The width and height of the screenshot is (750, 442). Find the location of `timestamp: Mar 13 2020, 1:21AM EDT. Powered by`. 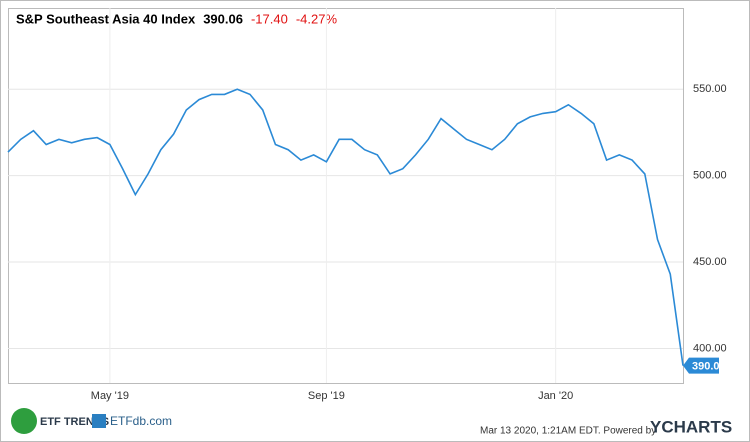

timestamp: Mar 13 2020, 1:21AM EDT. Powered by is located at coordinates (568, 431).